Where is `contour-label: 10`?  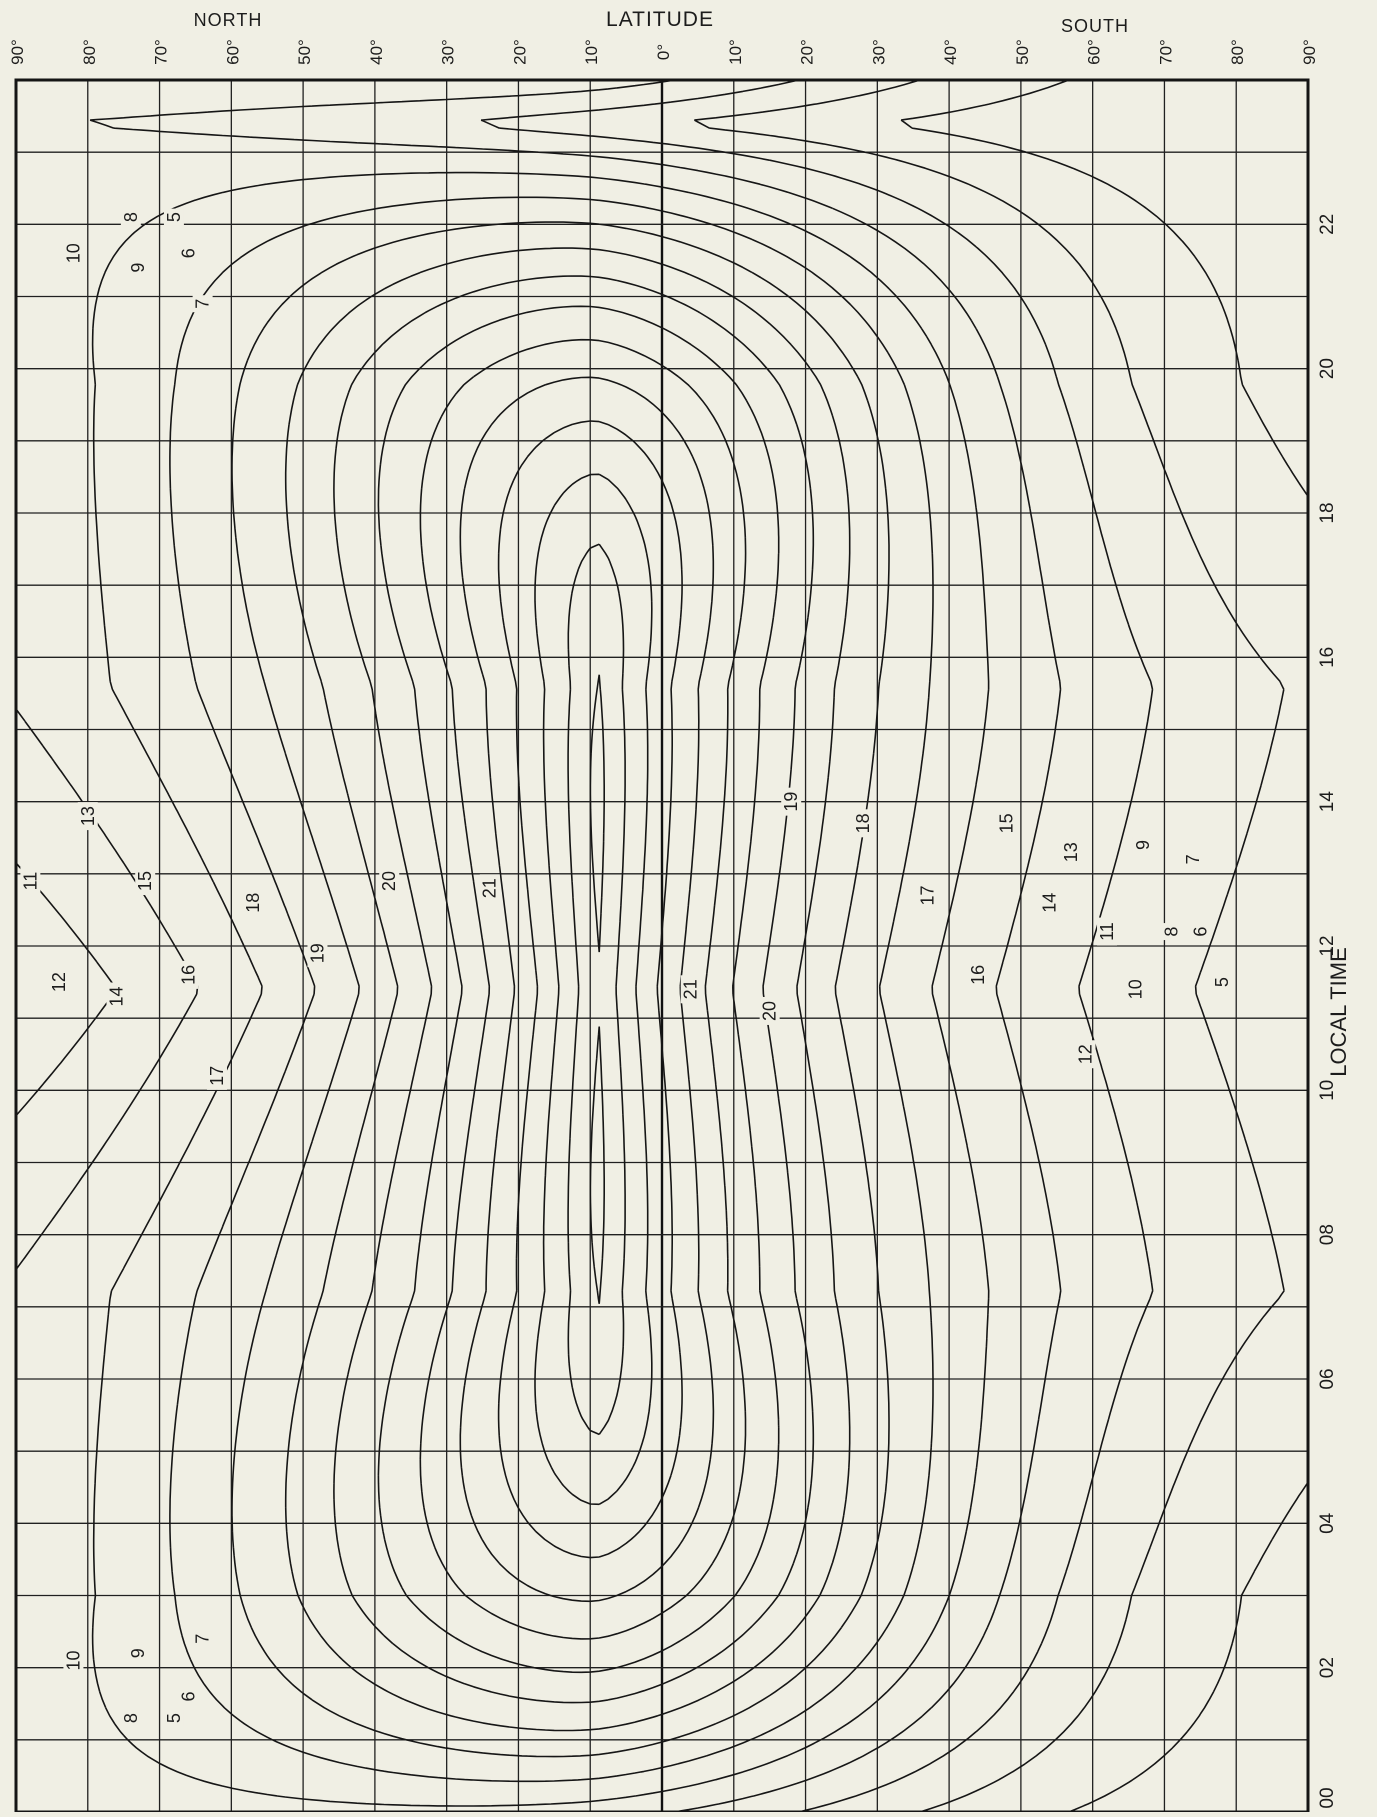
contour-label: 10 is located at coordinates (73, 1660).